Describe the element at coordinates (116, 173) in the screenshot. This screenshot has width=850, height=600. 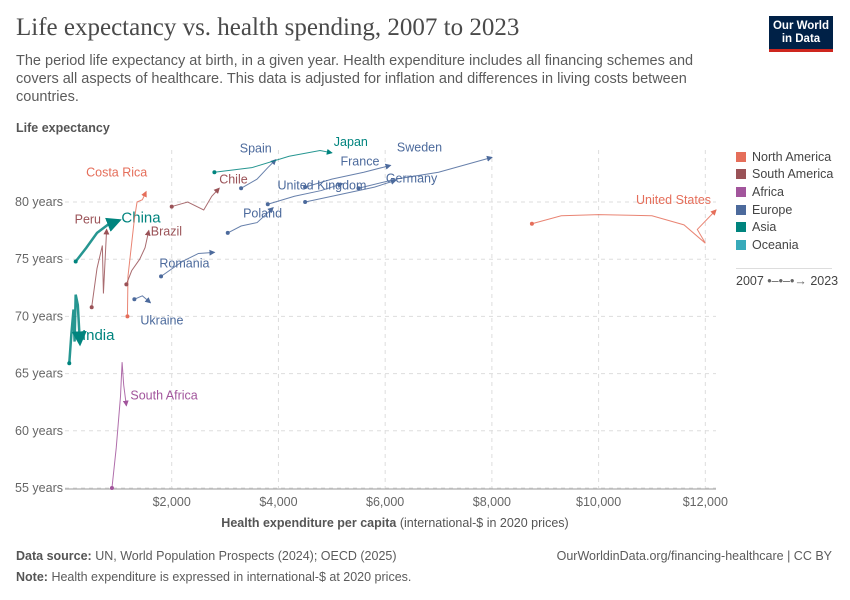
I see `series-label: Costa Rica` at that location.